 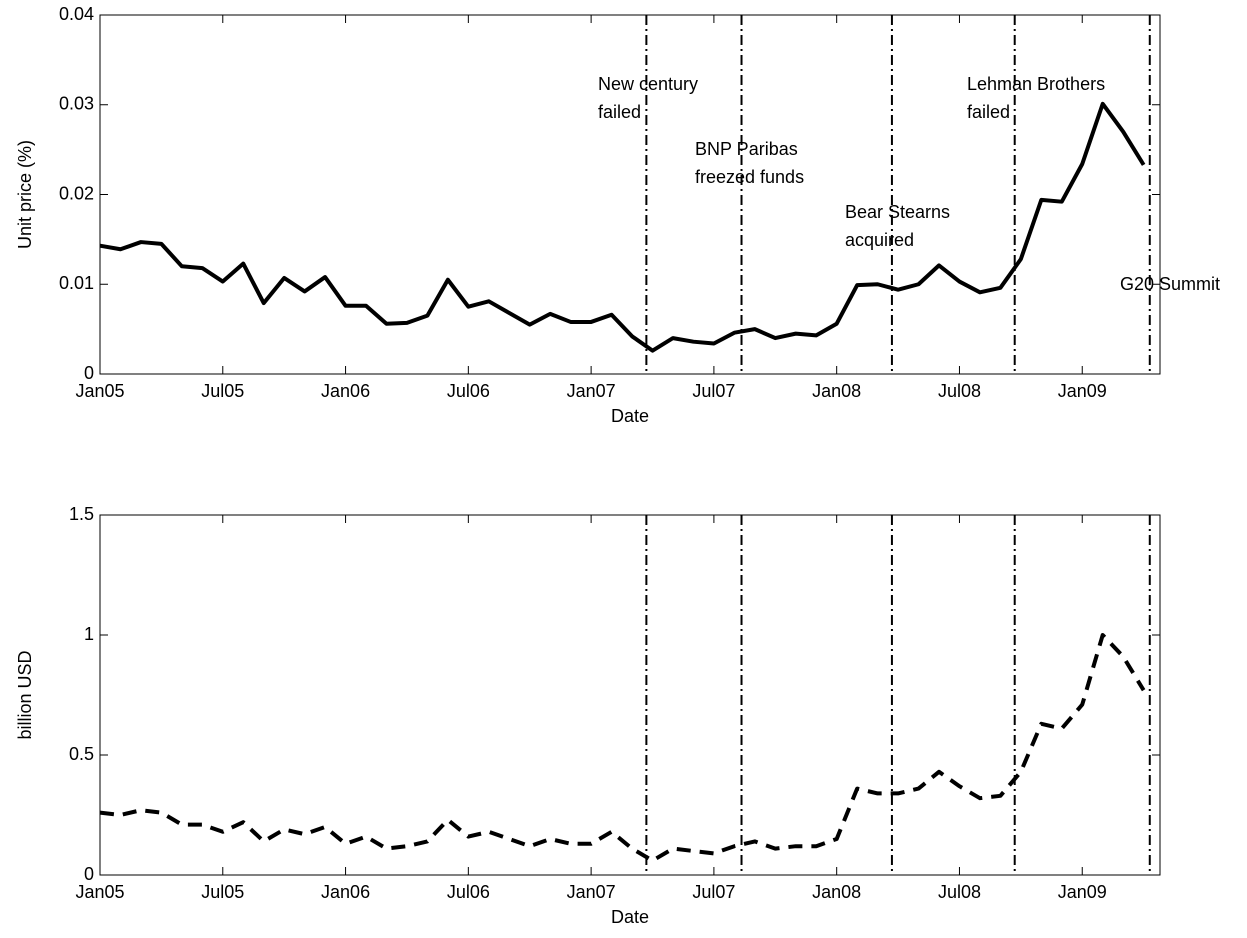 What do you see at coordinates (81, 754) in the screenshot?
I see `y-tick-label: 0.5` at bounding box center [81, 754].